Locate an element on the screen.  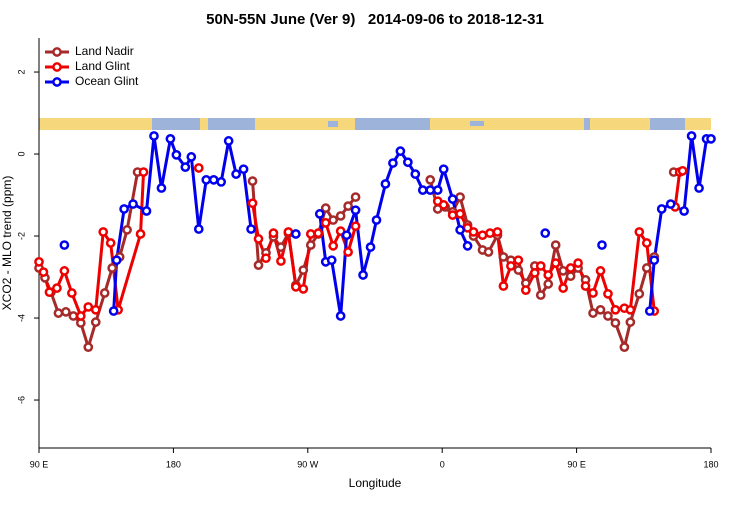
x-tick-label: 90 E is located at coordinates (39, 464).